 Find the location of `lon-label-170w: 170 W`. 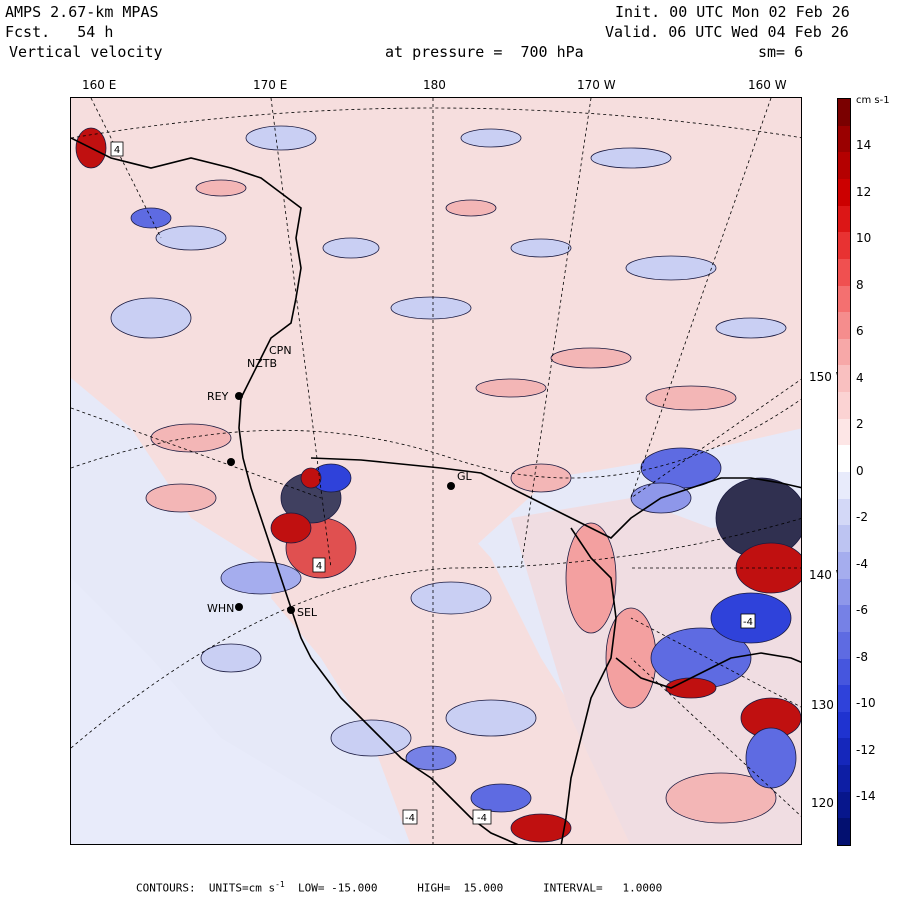

lon-label-170w: 170 W is located at coordinates (596, 85).